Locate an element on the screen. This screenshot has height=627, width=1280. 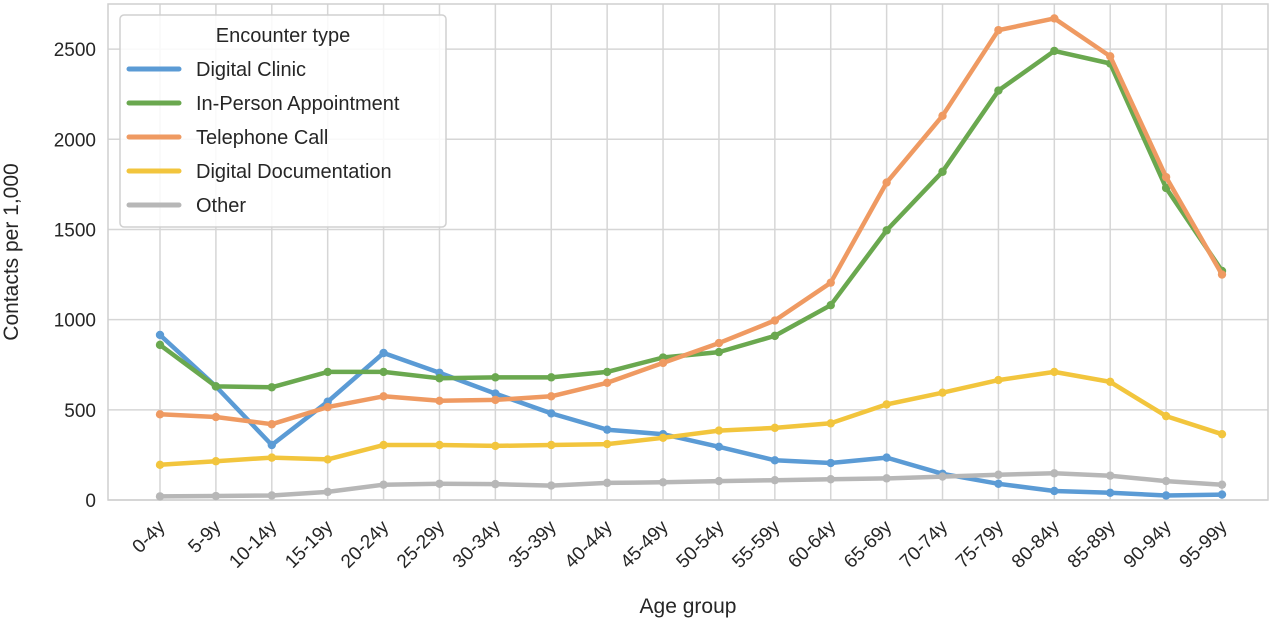
legend-item: Telephone Call is located at coordinates (227, 138).